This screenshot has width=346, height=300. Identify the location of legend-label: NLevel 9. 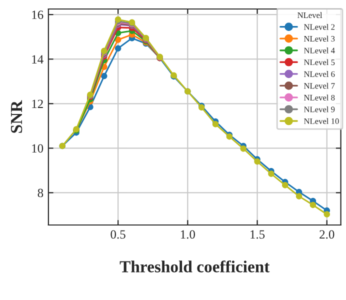
(319, 109).